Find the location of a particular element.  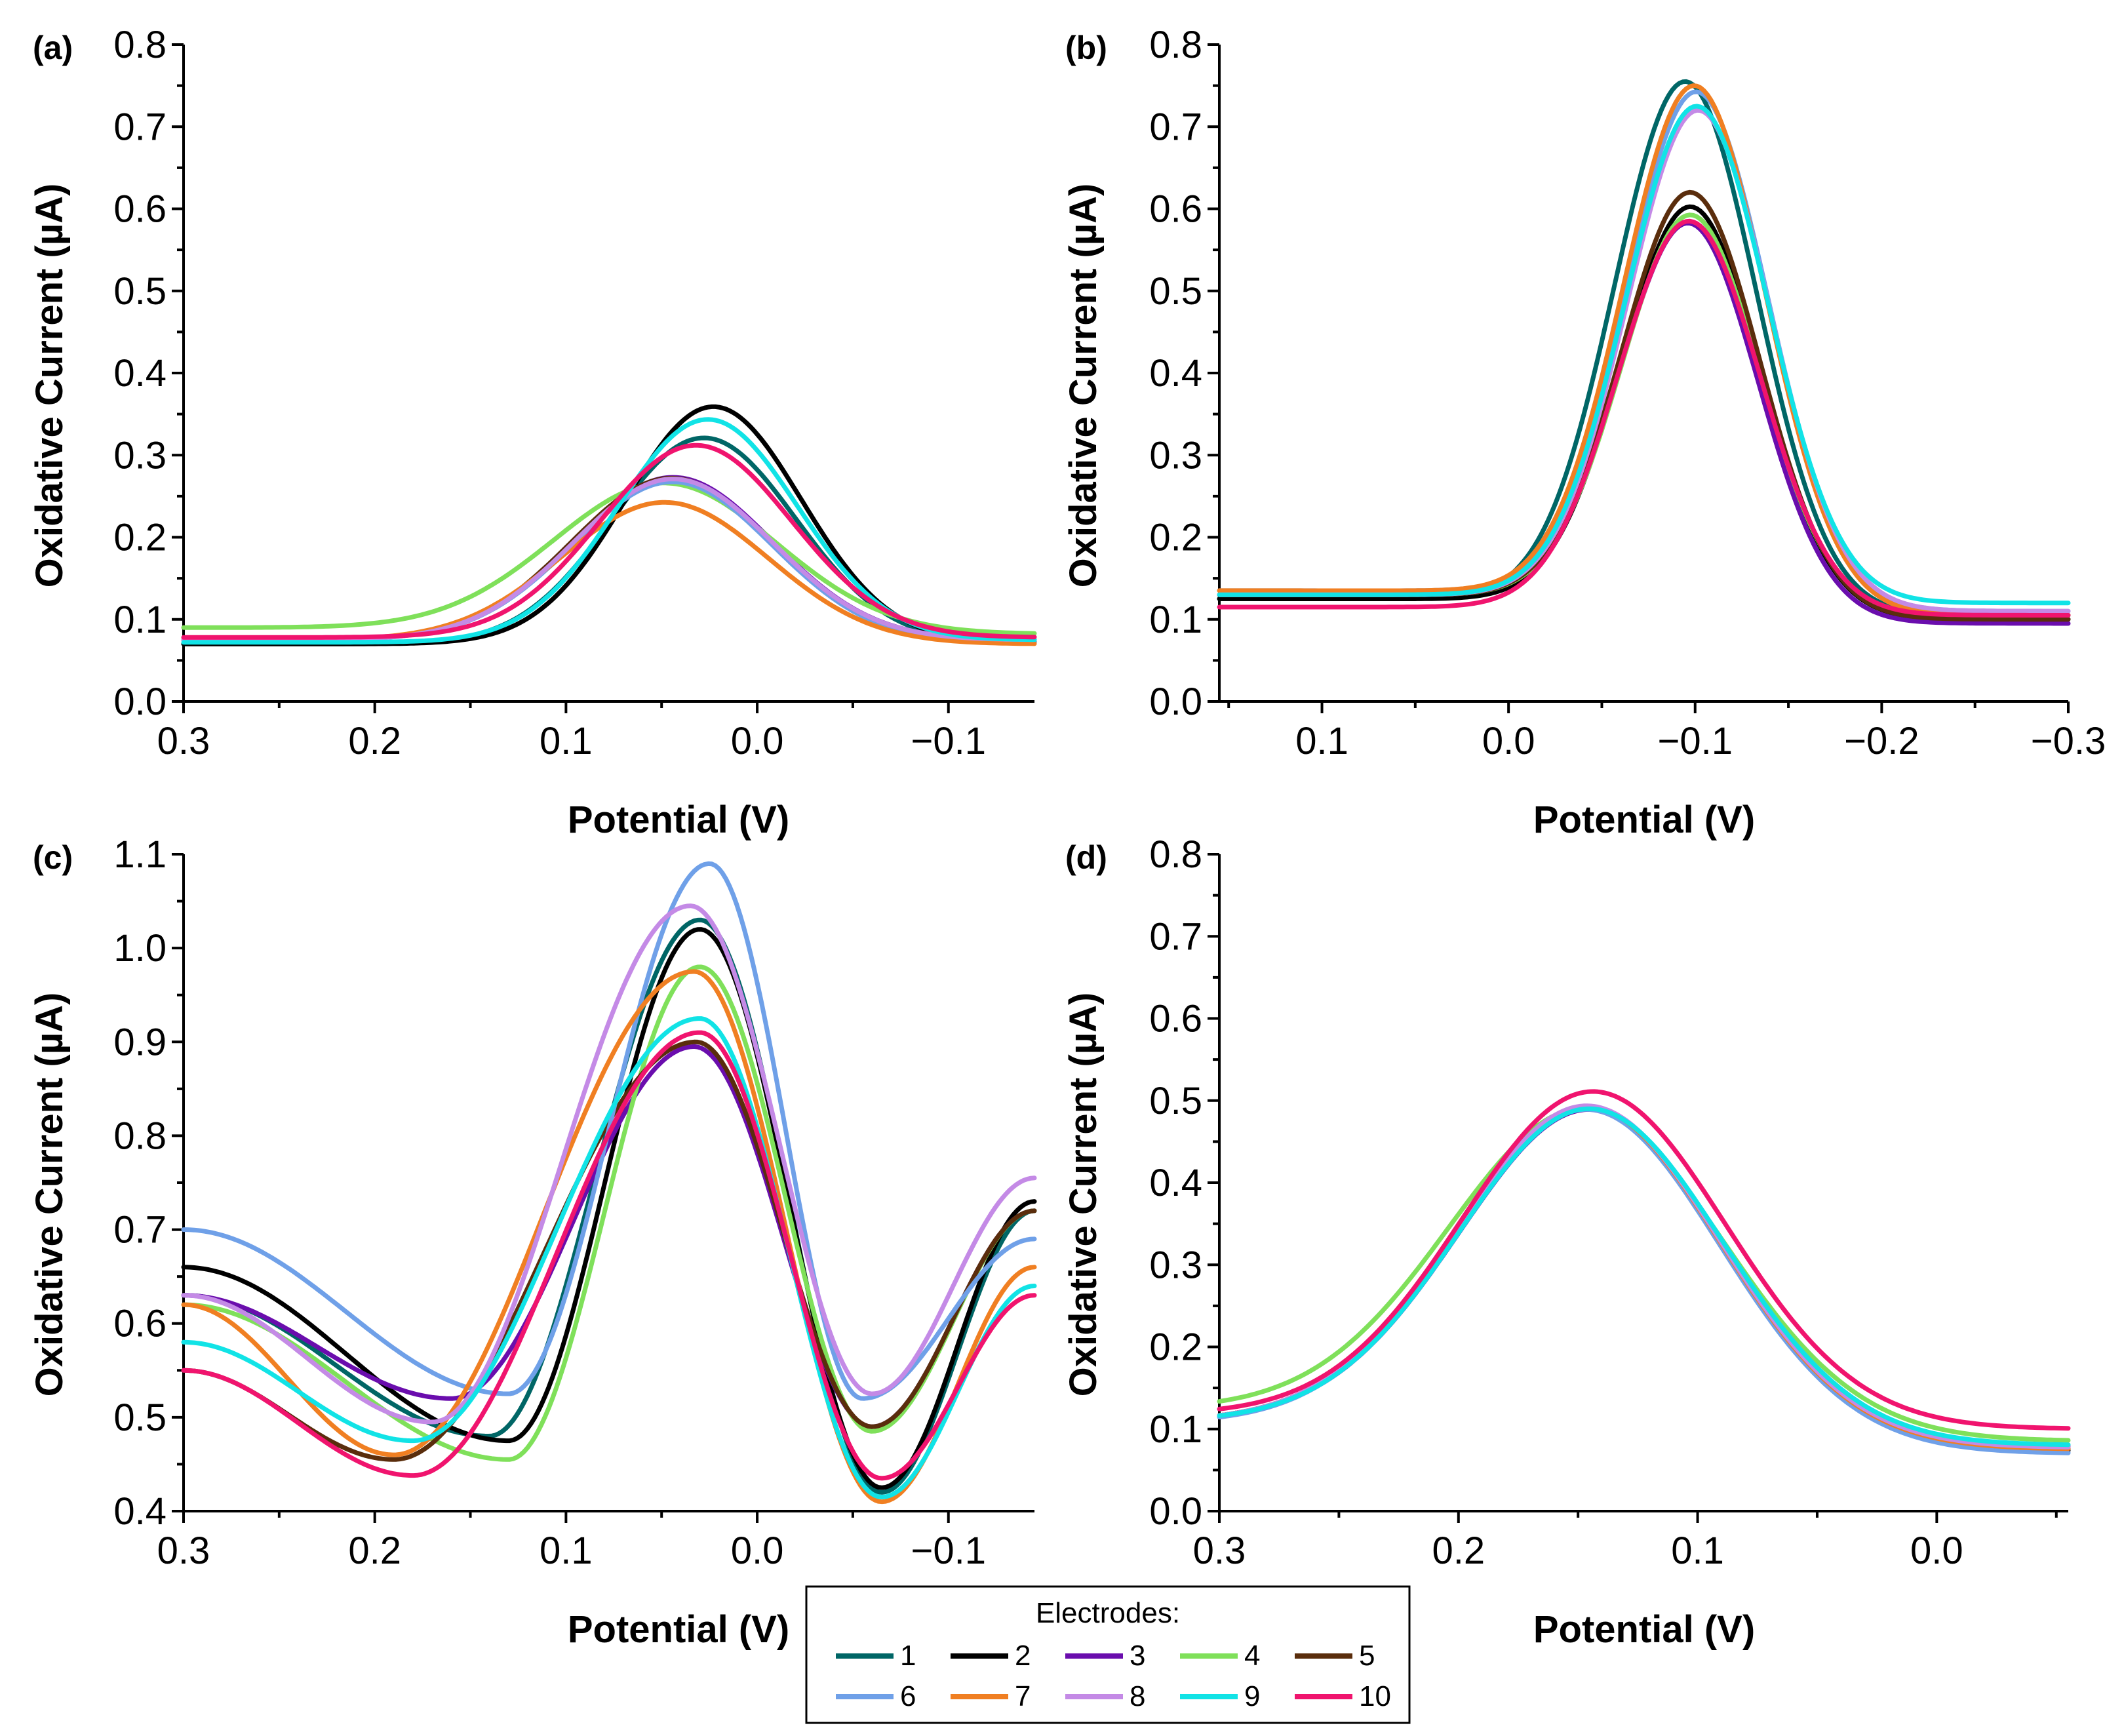

legend-label-6: 6 is located at coordinates (908, 1696).